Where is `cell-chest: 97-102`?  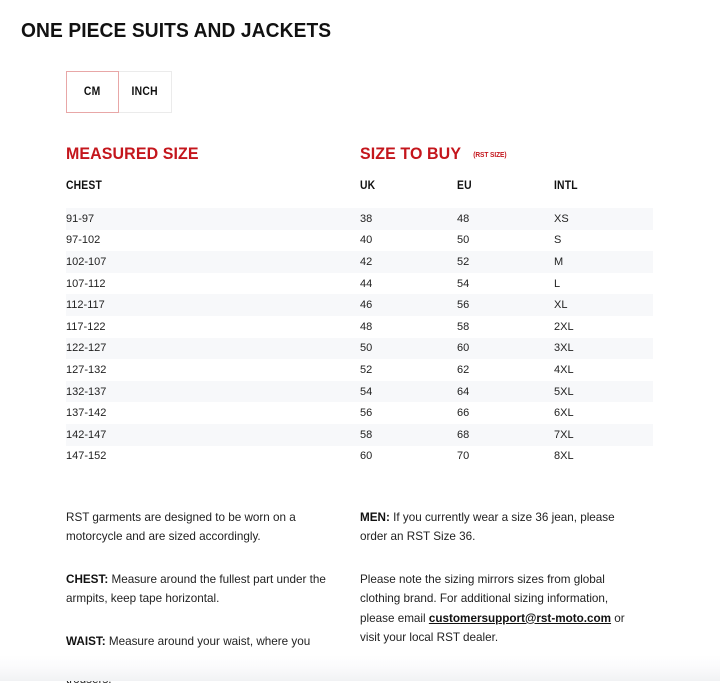
cell-chest: 97-102 is located at coordinates (83, 240).